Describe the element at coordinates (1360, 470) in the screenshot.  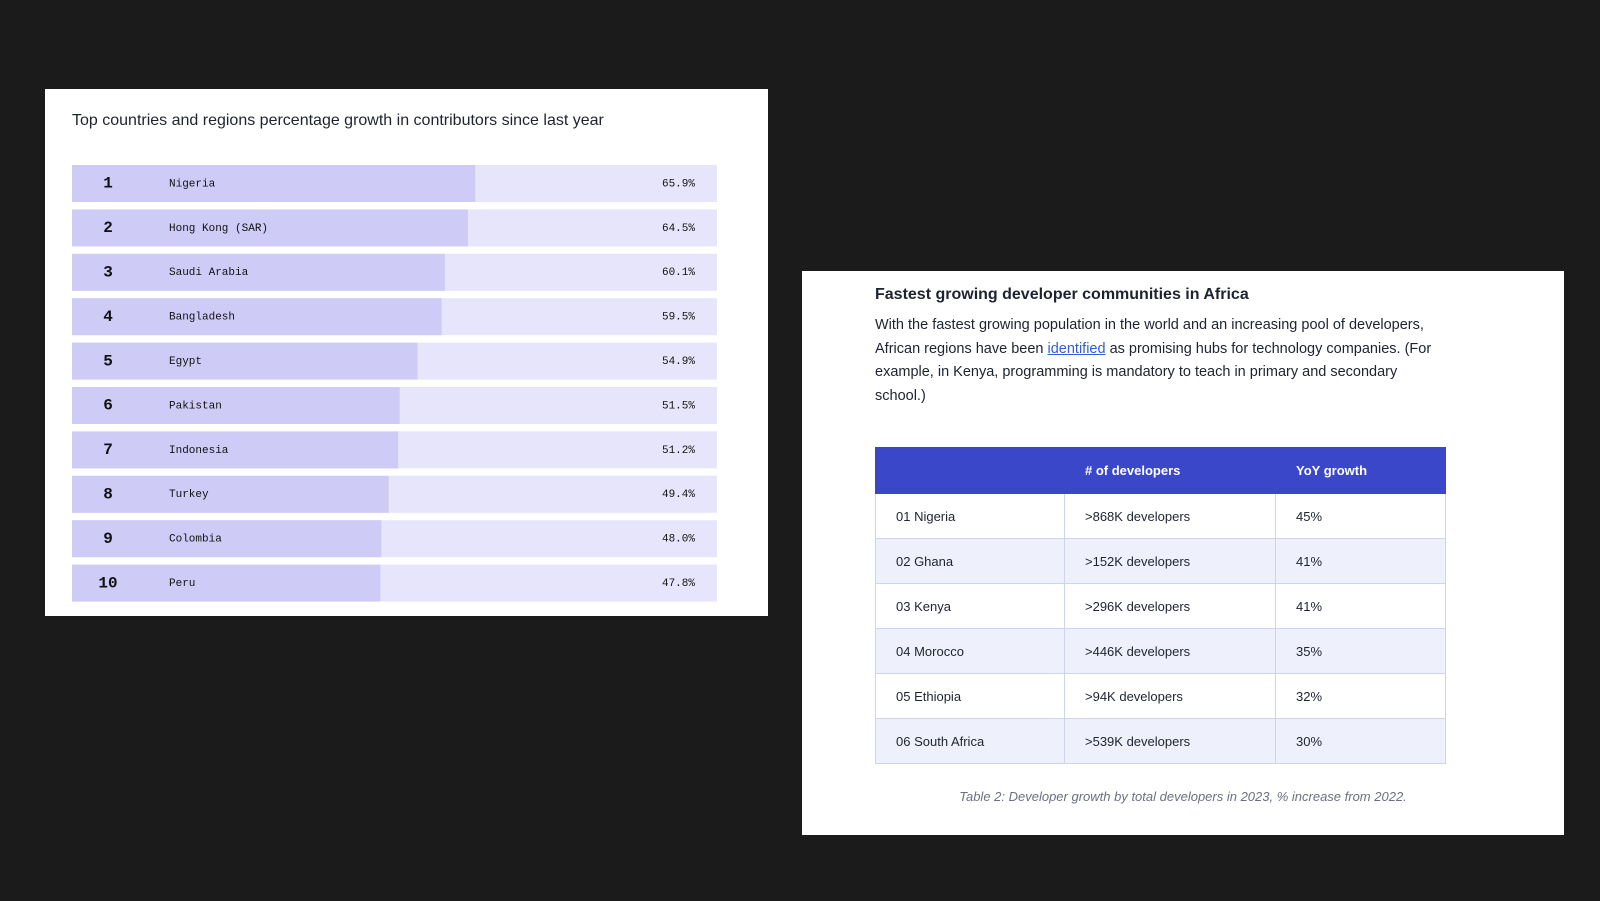
I see `header-cell: YoY growth` at that location.